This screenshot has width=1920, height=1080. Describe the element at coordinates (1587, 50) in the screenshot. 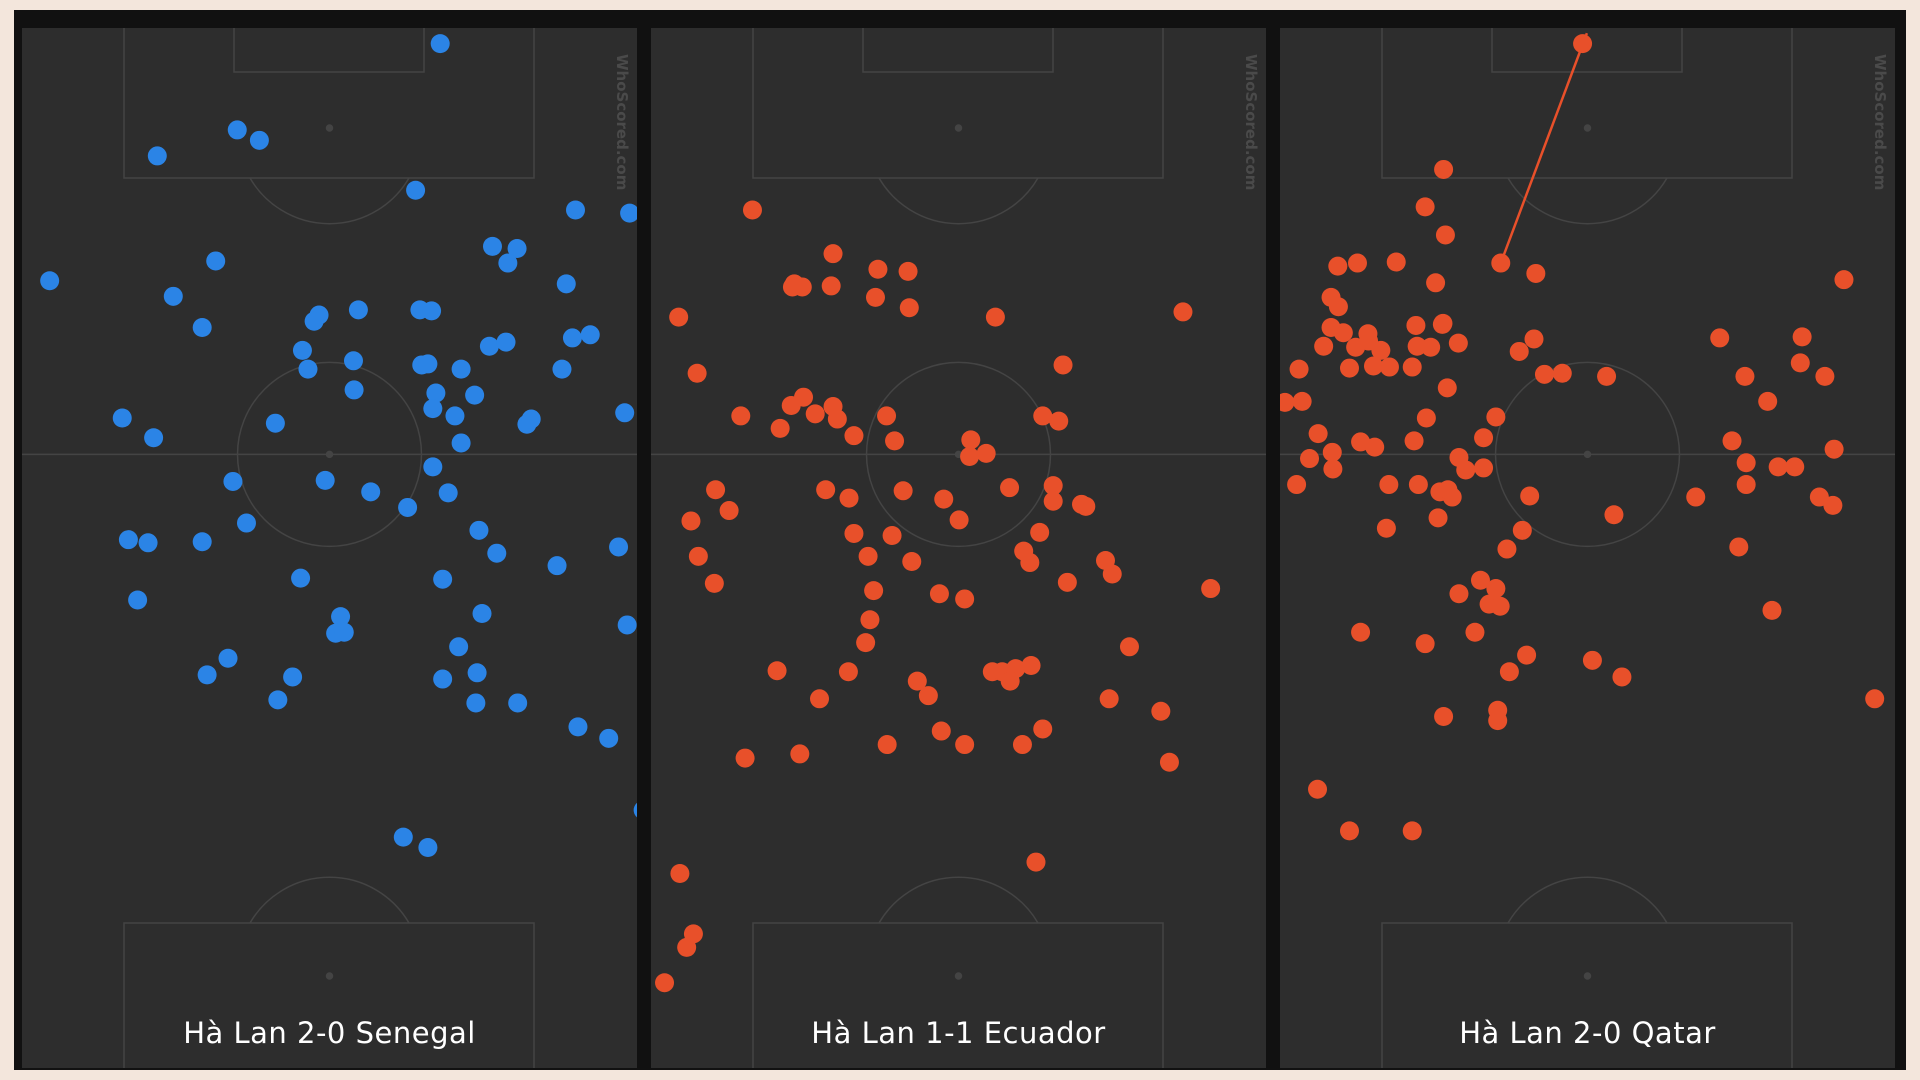

I see `top-goal-area` at that location.